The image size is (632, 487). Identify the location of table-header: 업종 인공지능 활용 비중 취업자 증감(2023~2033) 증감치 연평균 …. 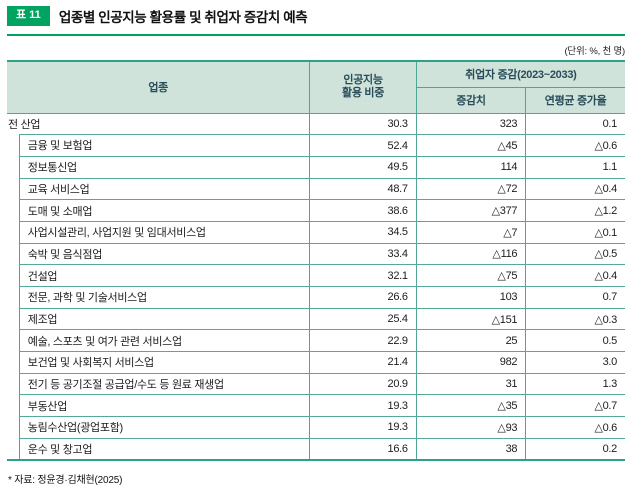
(316, 87).